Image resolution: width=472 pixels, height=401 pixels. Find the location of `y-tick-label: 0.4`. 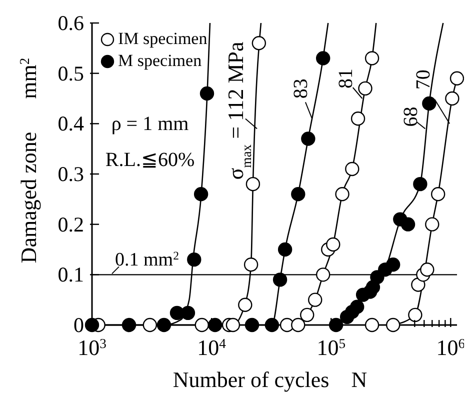

y-tick-label: 0.4 is located at coordinates (71, 124).